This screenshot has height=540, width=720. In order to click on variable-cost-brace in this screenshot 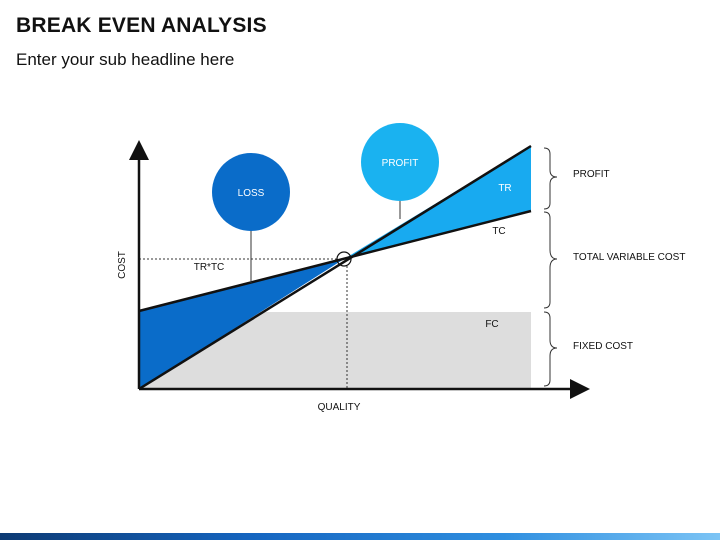, I will do `click(550, 260)`.